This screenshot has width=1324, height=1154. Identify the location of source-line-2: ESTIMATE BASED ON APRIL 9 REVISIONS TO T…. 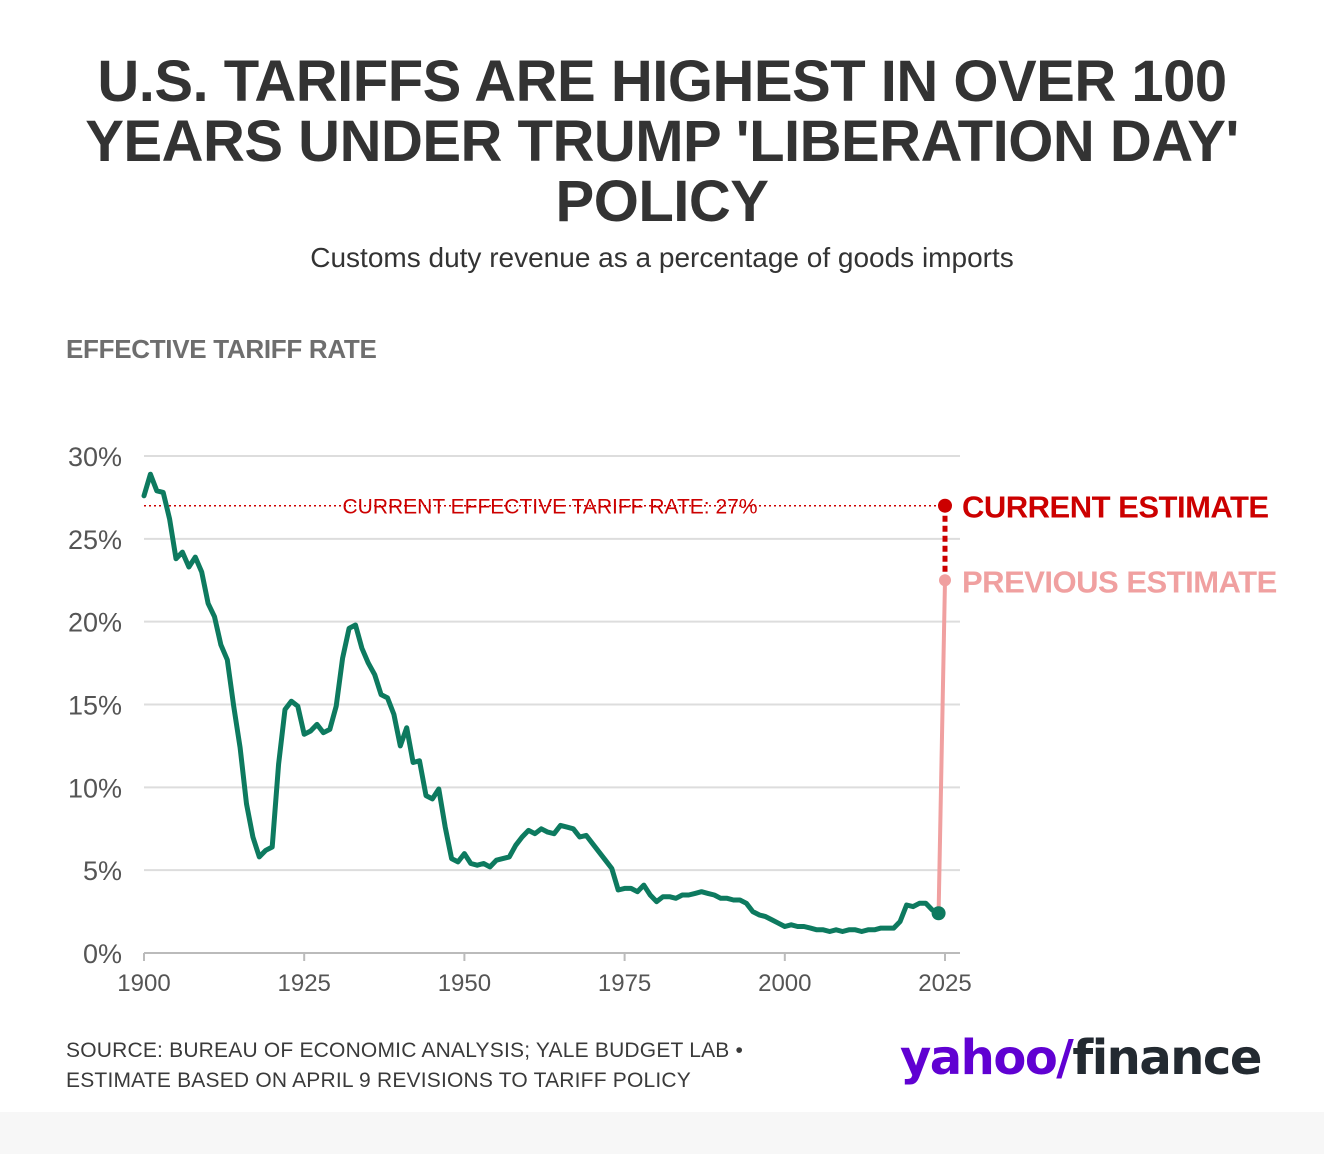
(378, 1080).